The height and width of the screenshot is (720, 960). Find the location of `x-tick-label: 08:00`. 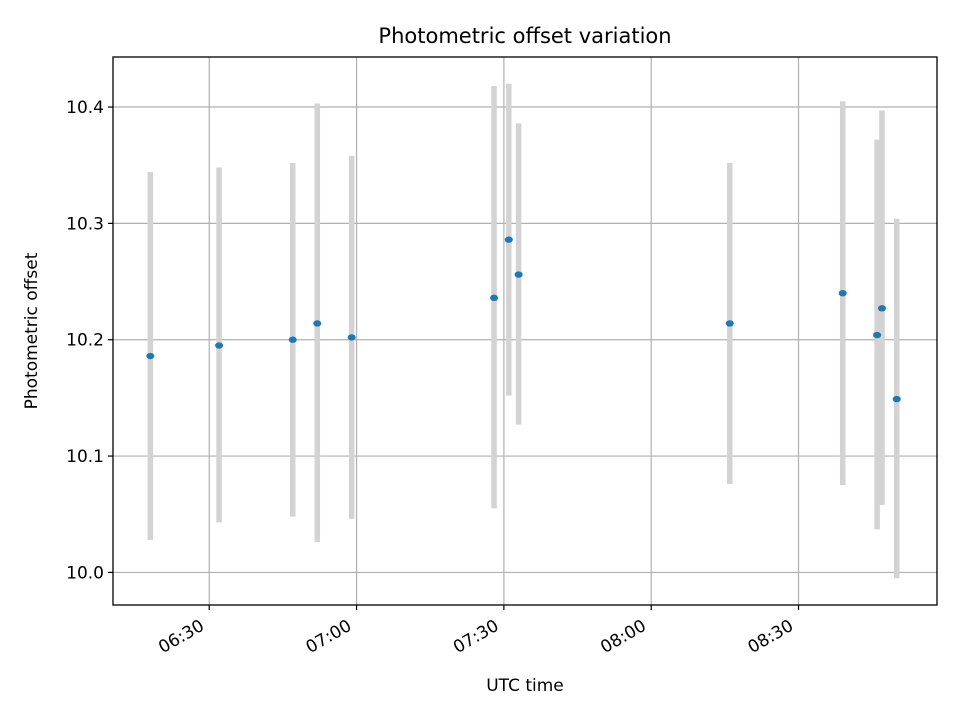

x-tick-label: 08:00 is located at coordinates (623, 637).